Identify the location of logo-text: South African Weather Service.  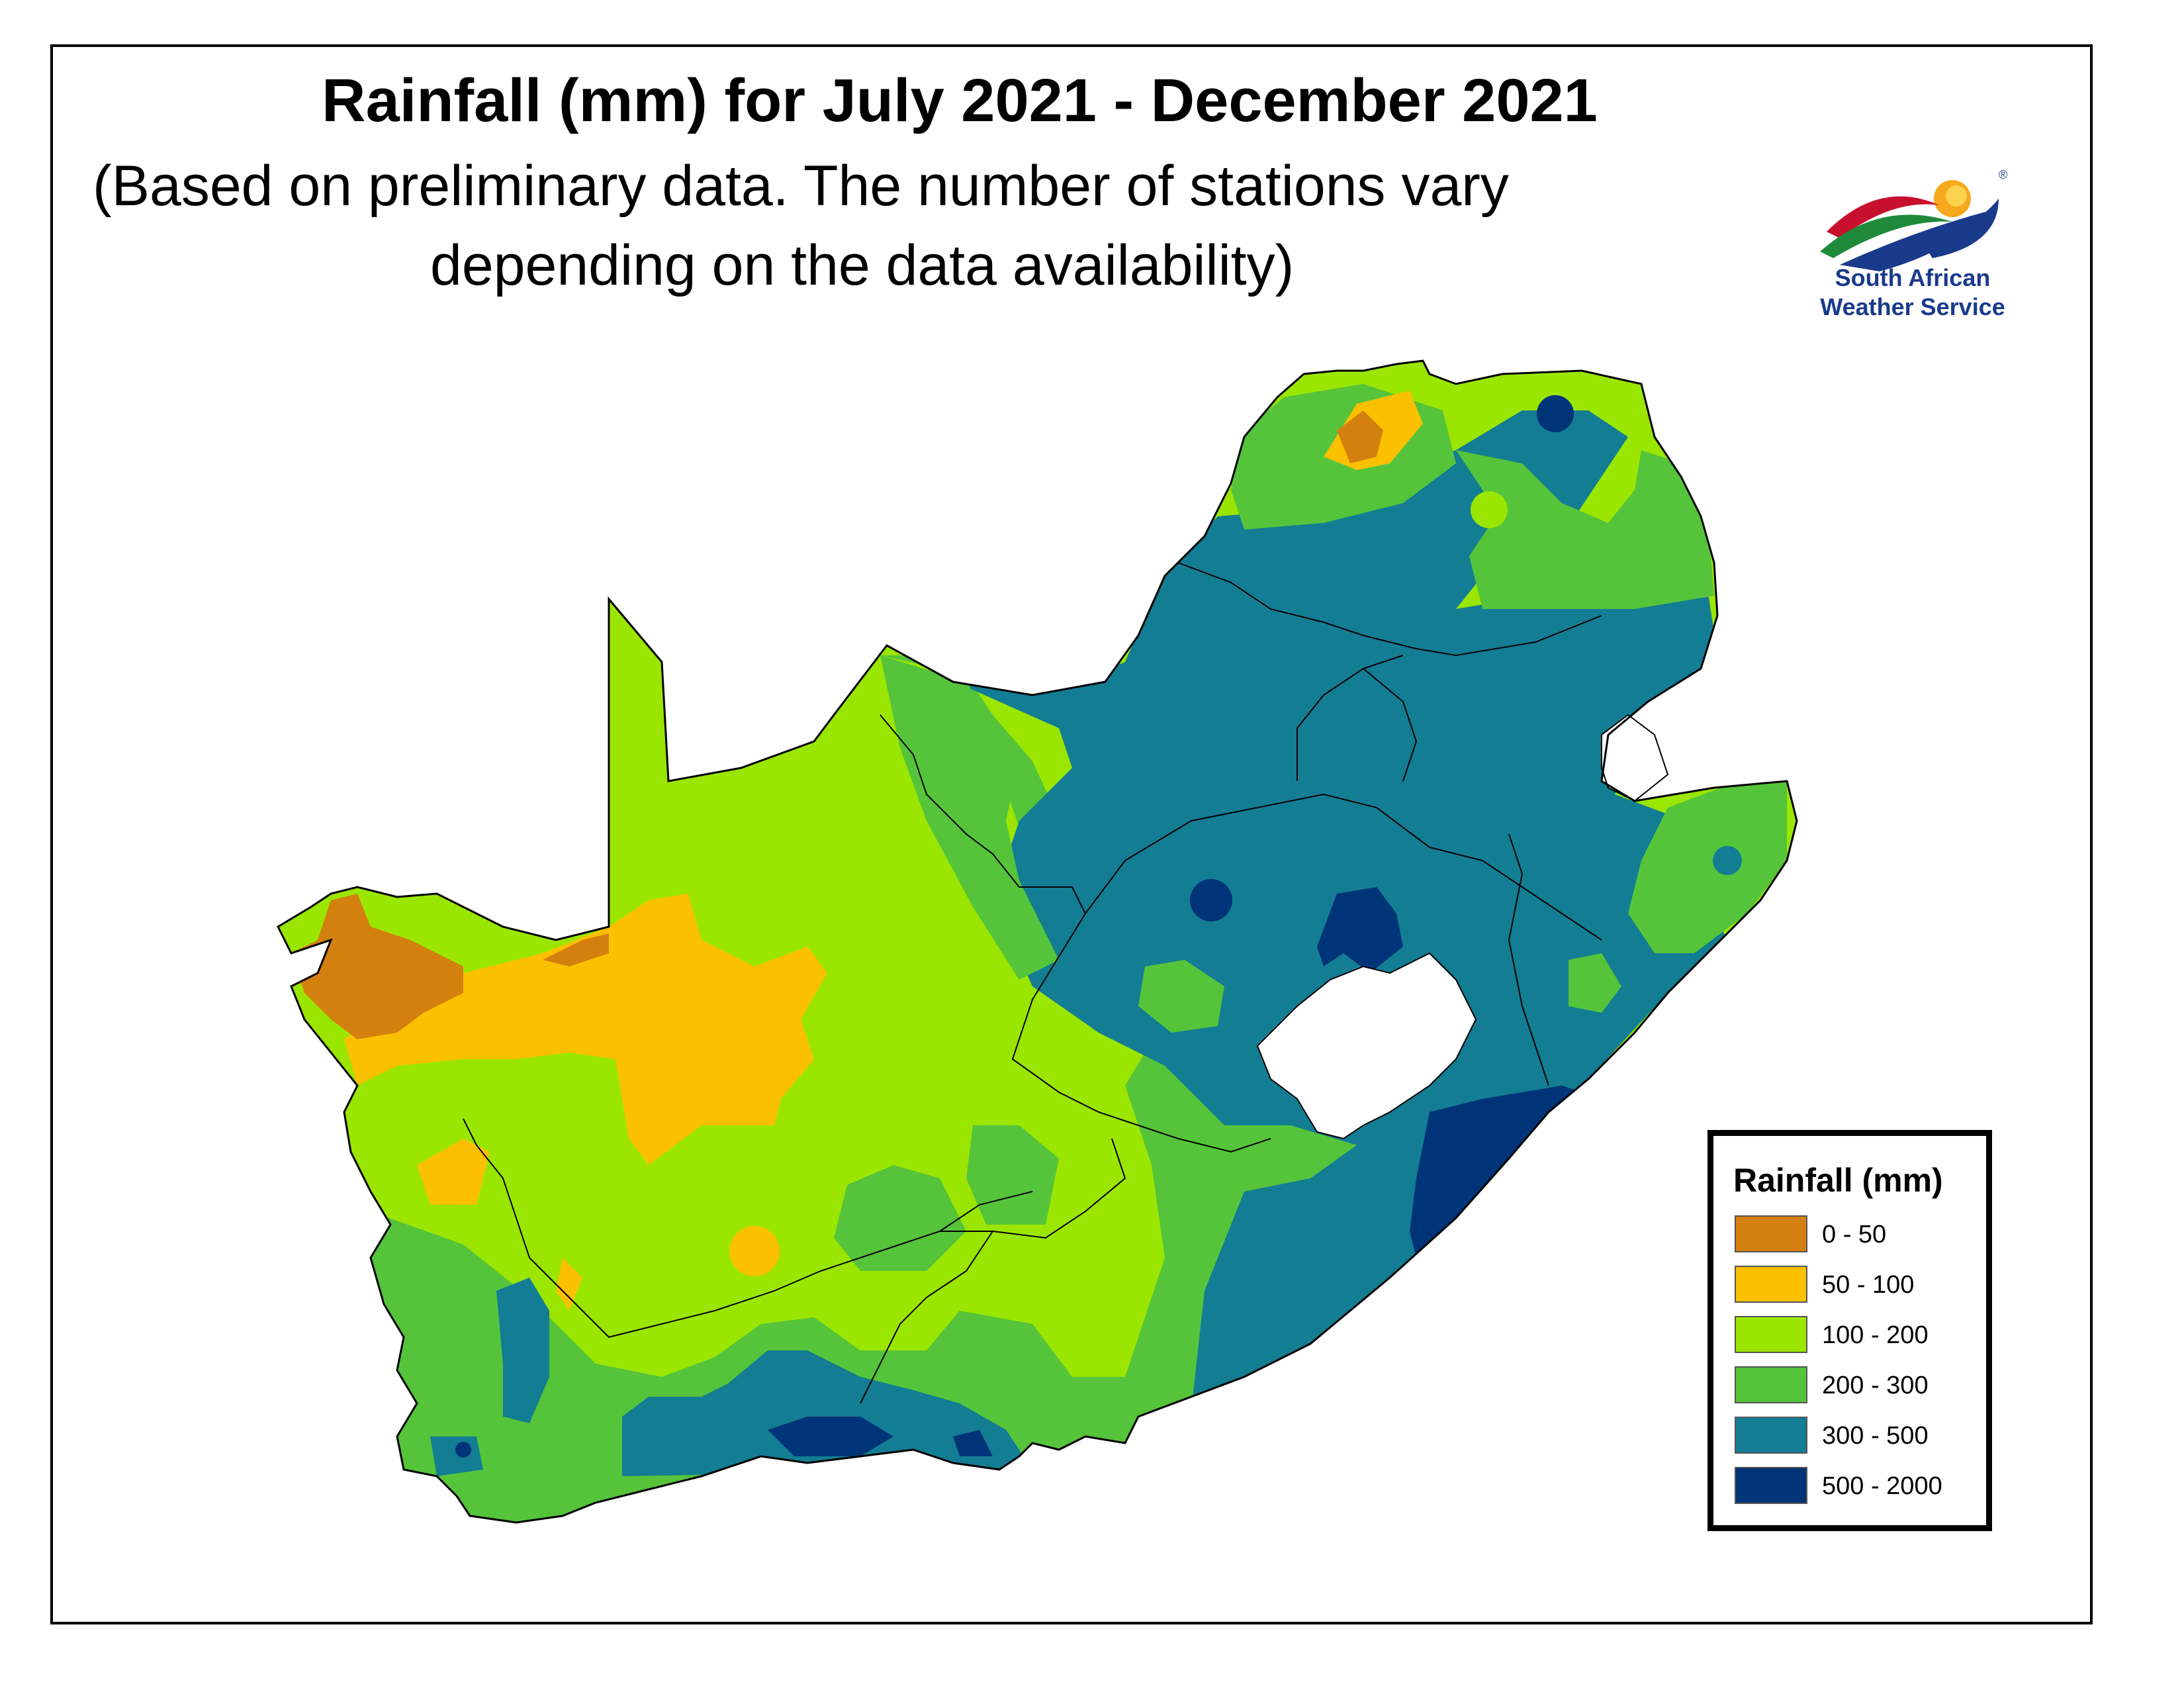
(1912, 292).